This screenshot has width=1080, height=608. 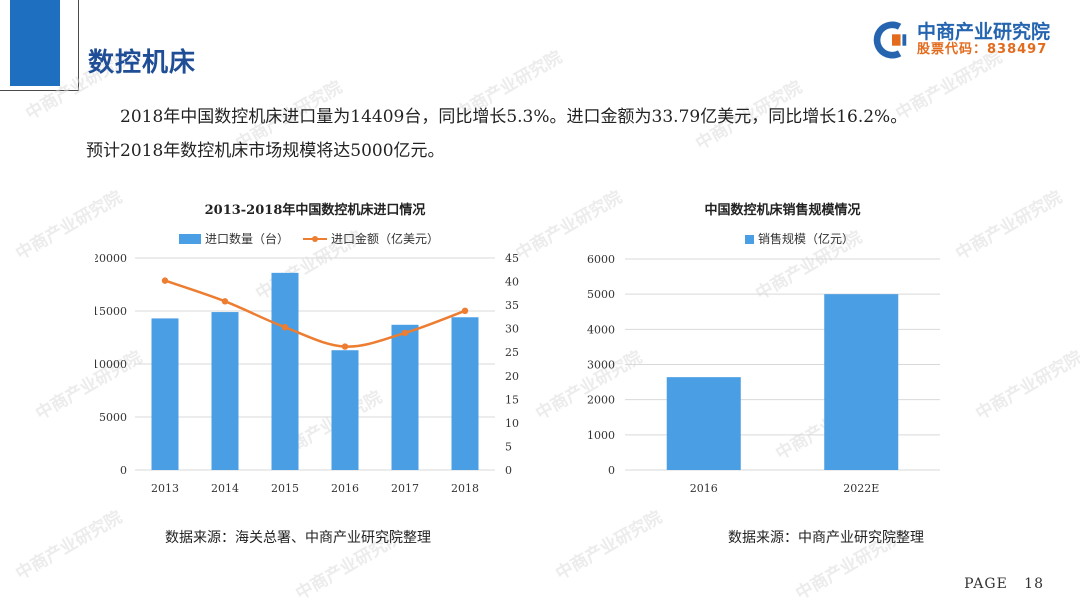 What do you see at coordinates (512, 399) in the screenshot?
I see `chart1-y-tick-right: 15` at bounding box center [512, 399].